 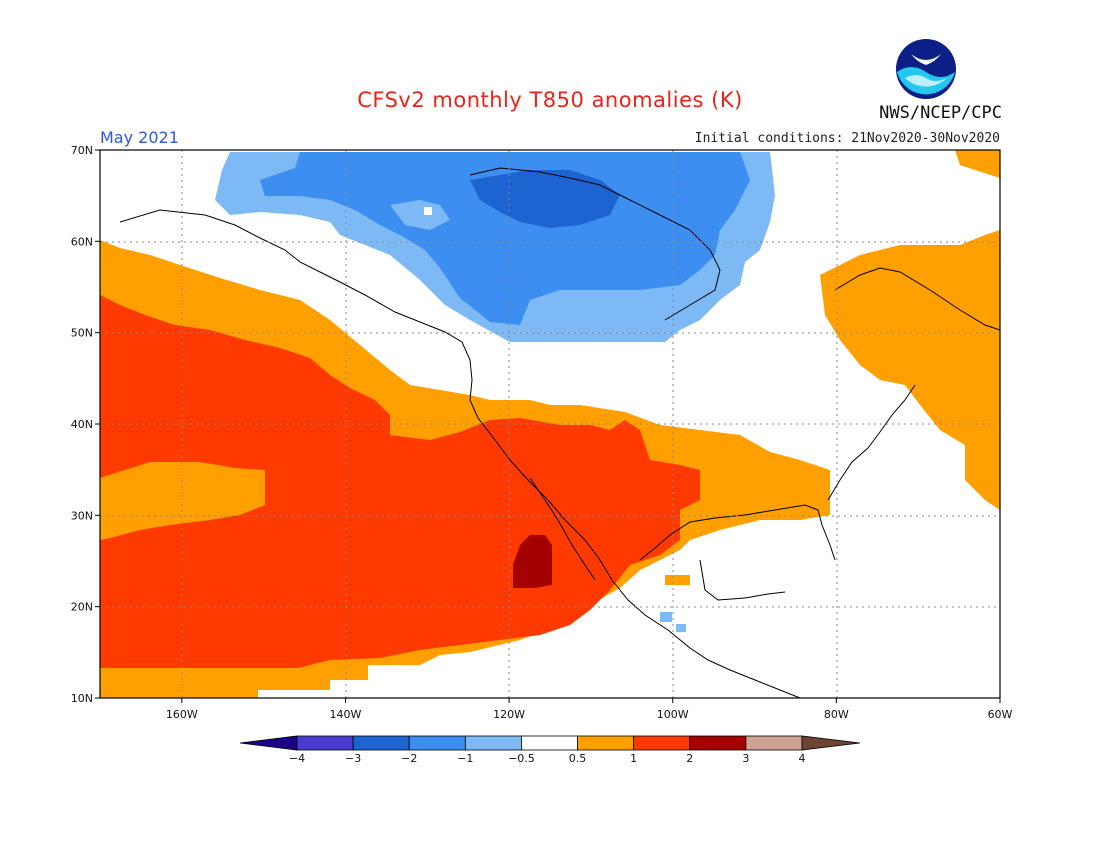 What do you see at coordinates (802, 758) in the screenshot?
I see `colorbar-level-label: 4` at bounding box center [802, 758].